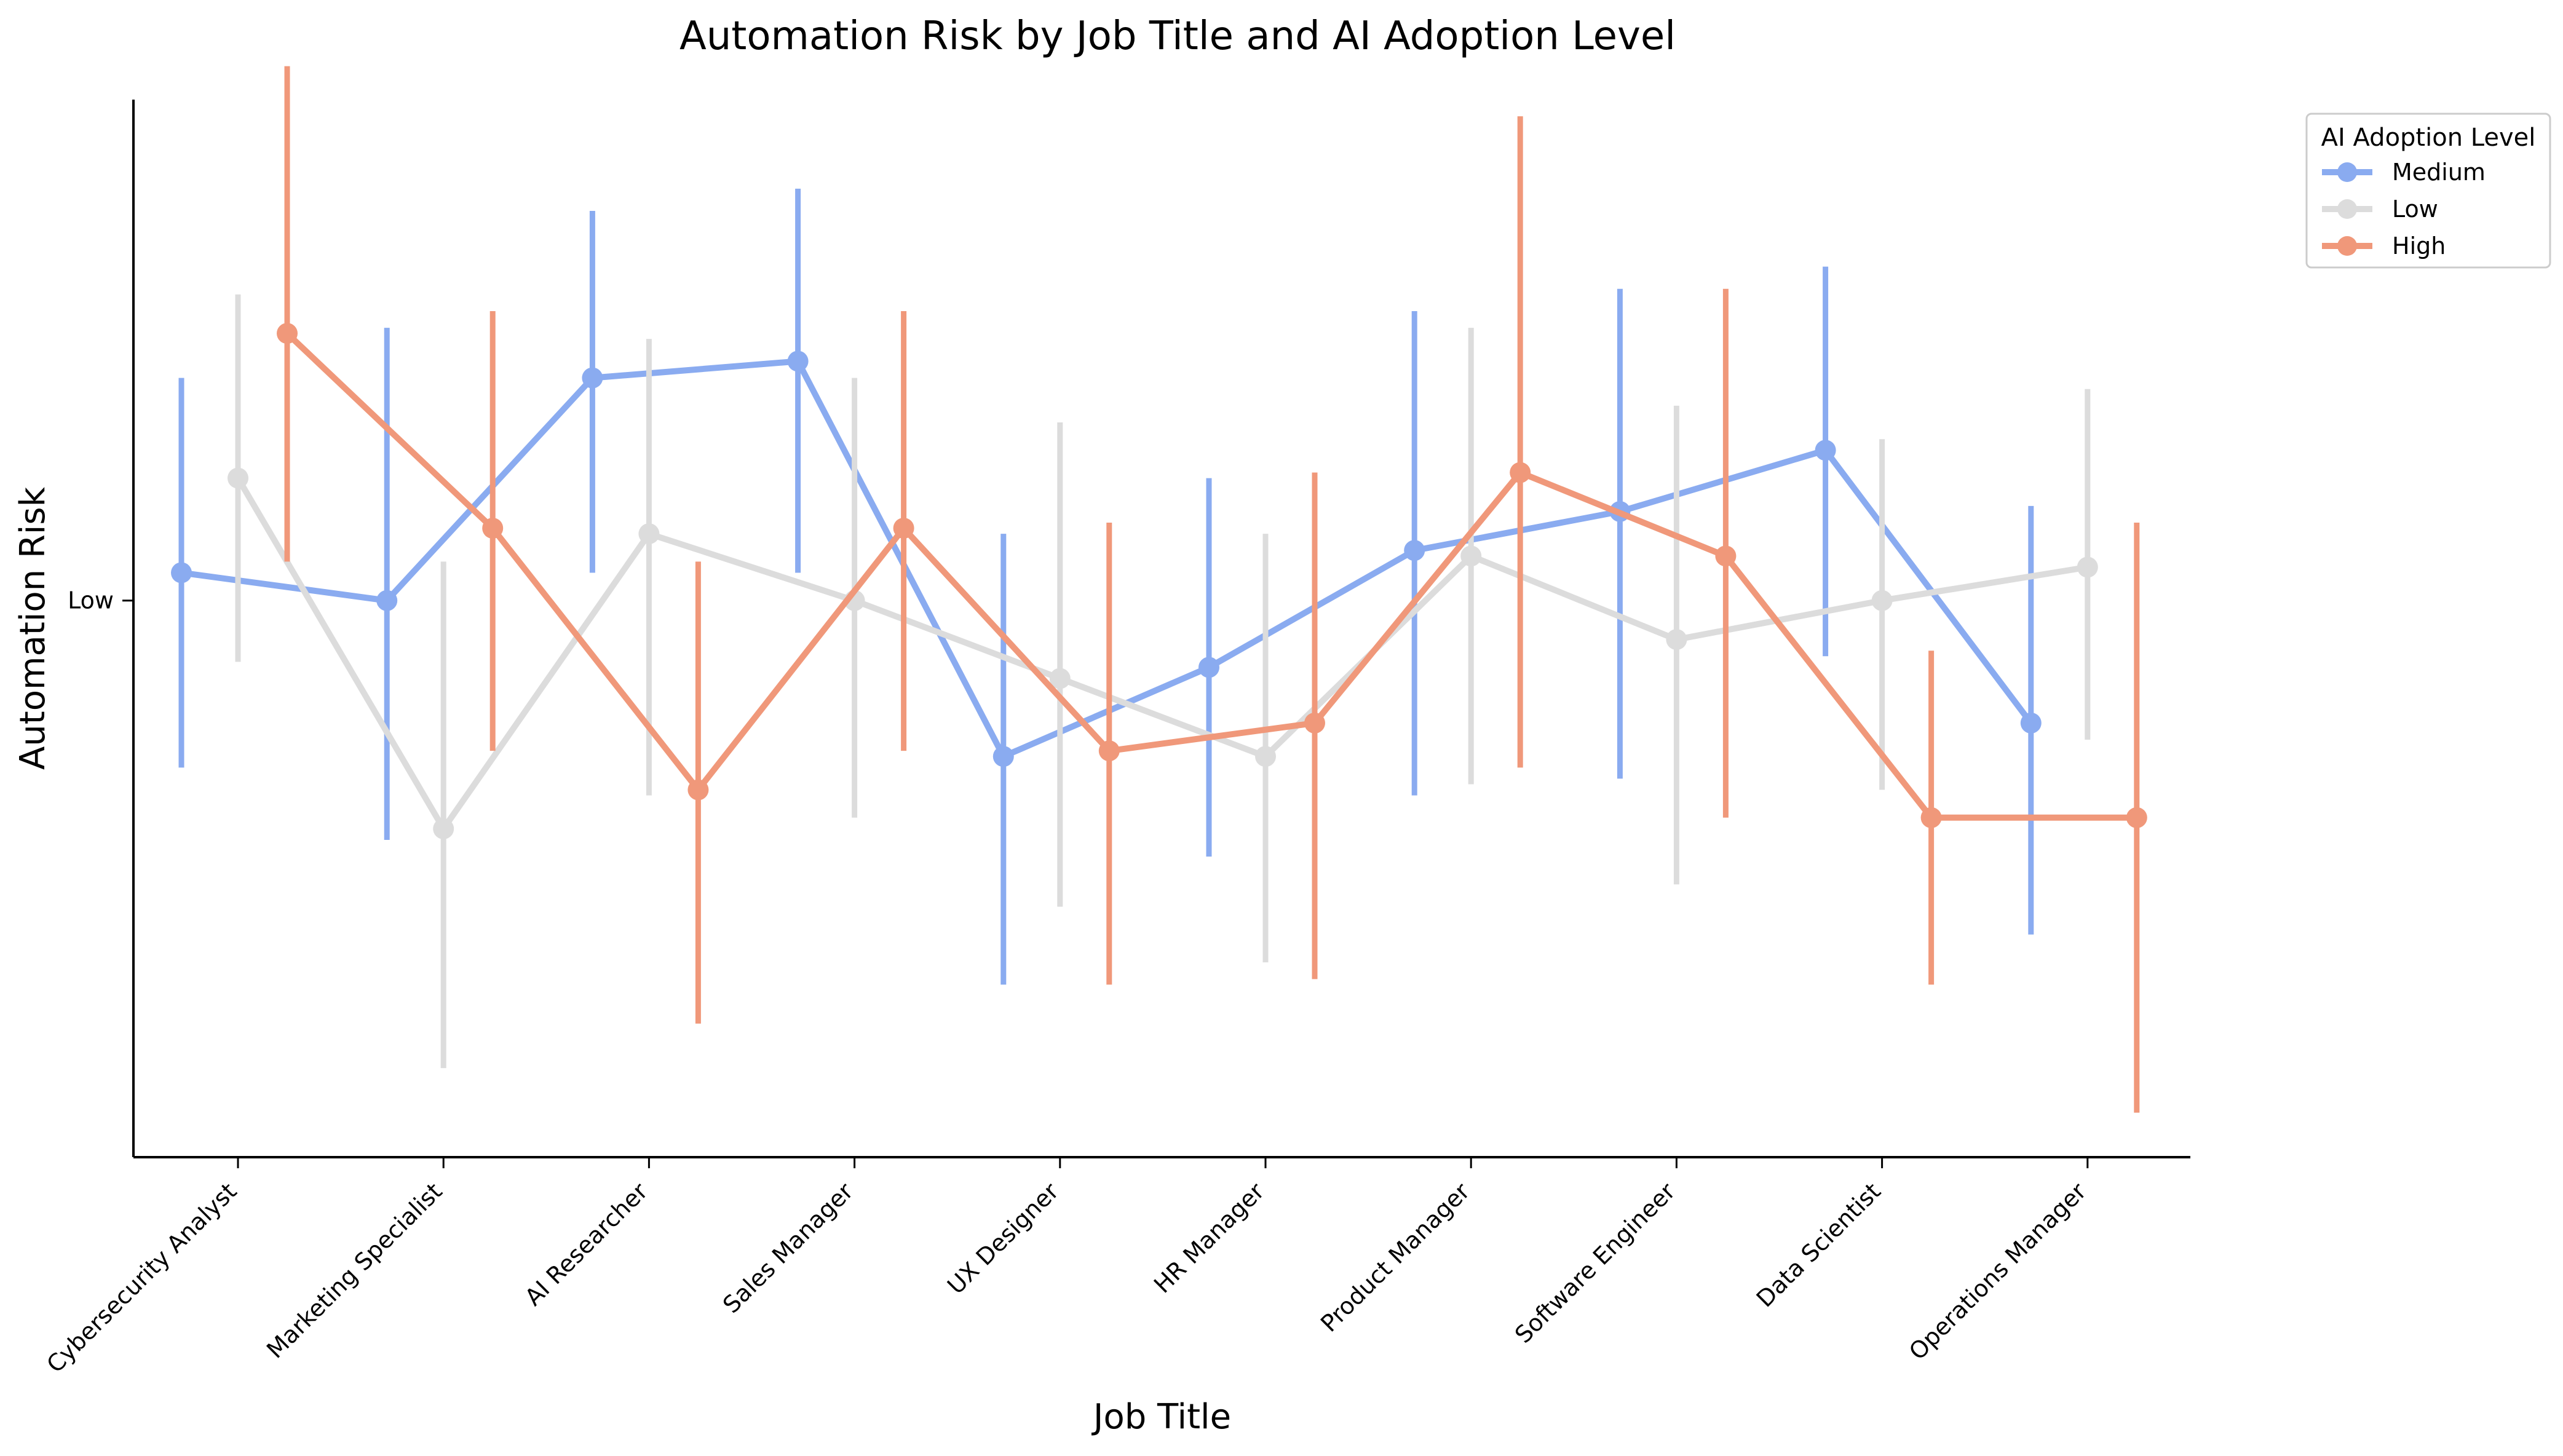 The image size is (2563, 1456). I want to click on x-tick-label: Operations Manager, so click(1997, 1271).